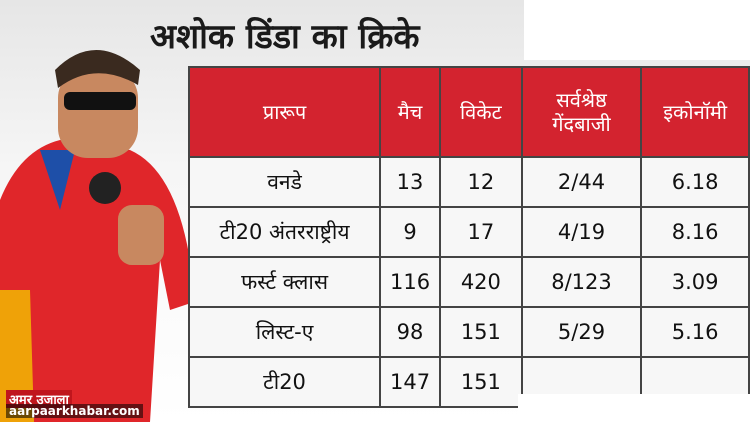 The width and height of the screenshot is (750, 422). Describe the element at coordinates (410, 382) in the screenshot. I see `table-cell: 147` at that location.